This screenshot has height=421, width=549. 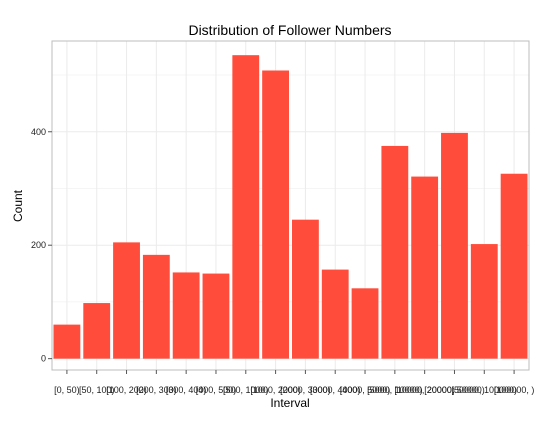 I want to click on x-tick-label: [20000, 50000), so click(x=454, y=390).